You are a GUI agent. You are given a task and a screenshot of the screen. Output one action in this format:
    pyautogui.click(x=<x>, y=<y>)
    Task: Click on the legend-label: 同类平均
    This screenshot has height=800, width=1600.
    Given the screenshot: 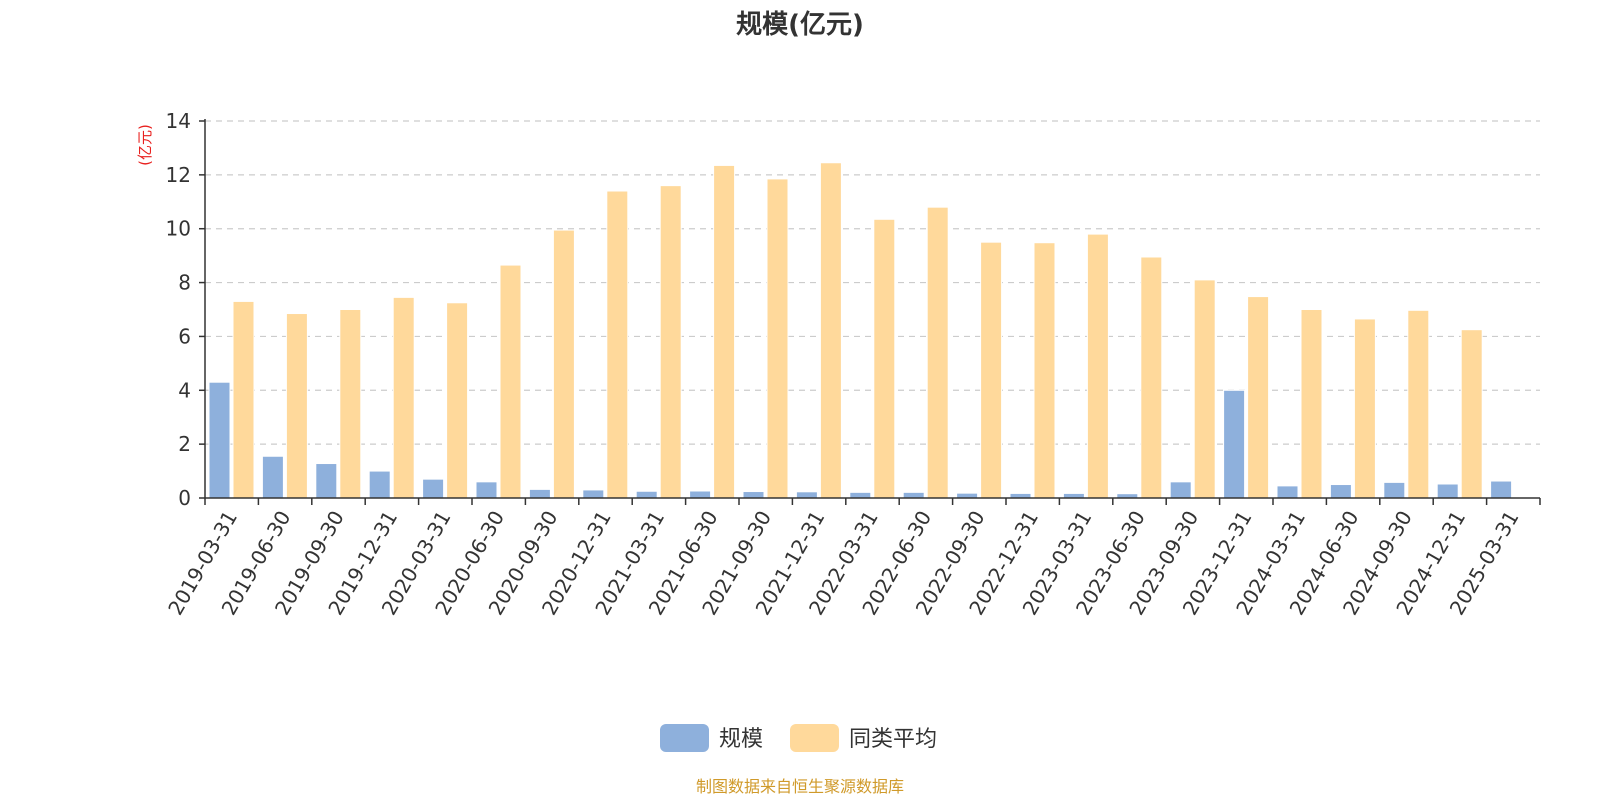 What is the action you would take?
    pyautogui.click(x=893, y=739)
    